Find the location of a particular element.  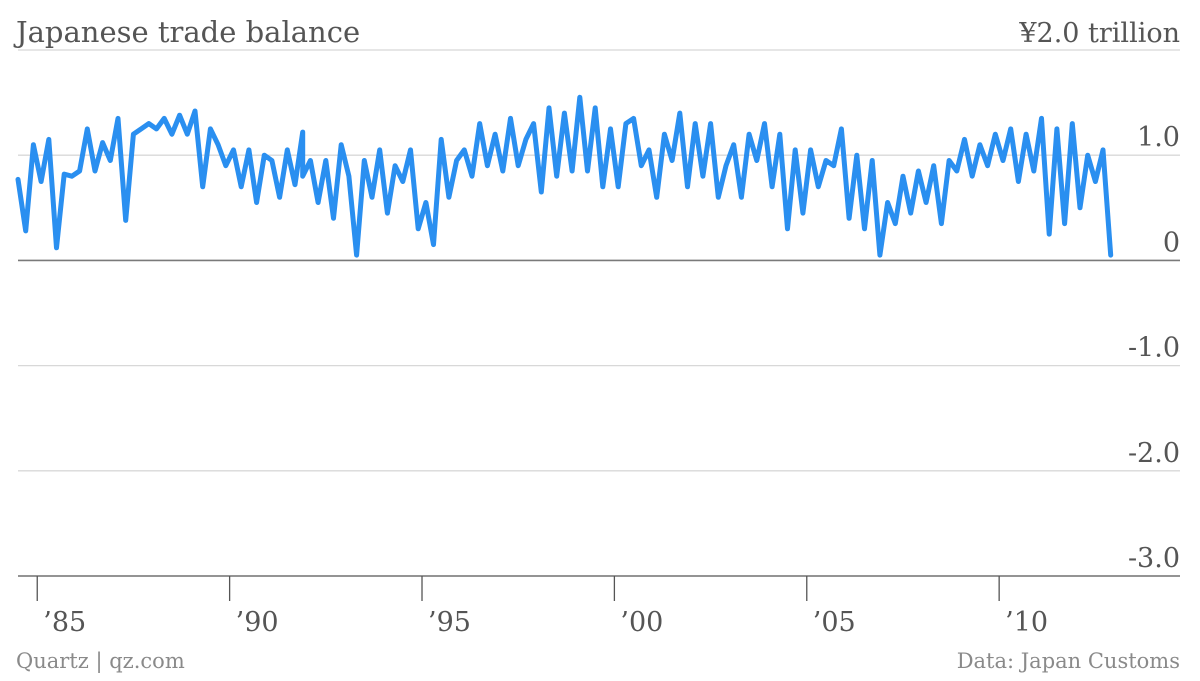

y-tick-label: -3.0 is located at coordinates (1154, 558).